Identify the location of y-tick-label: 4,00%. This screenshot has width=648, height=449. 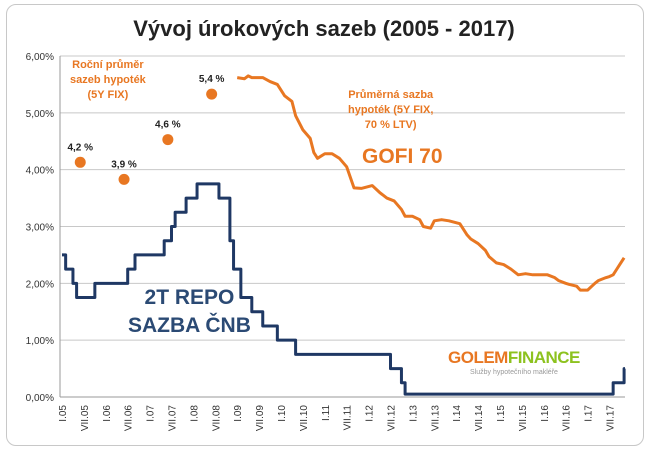
(40, 171).